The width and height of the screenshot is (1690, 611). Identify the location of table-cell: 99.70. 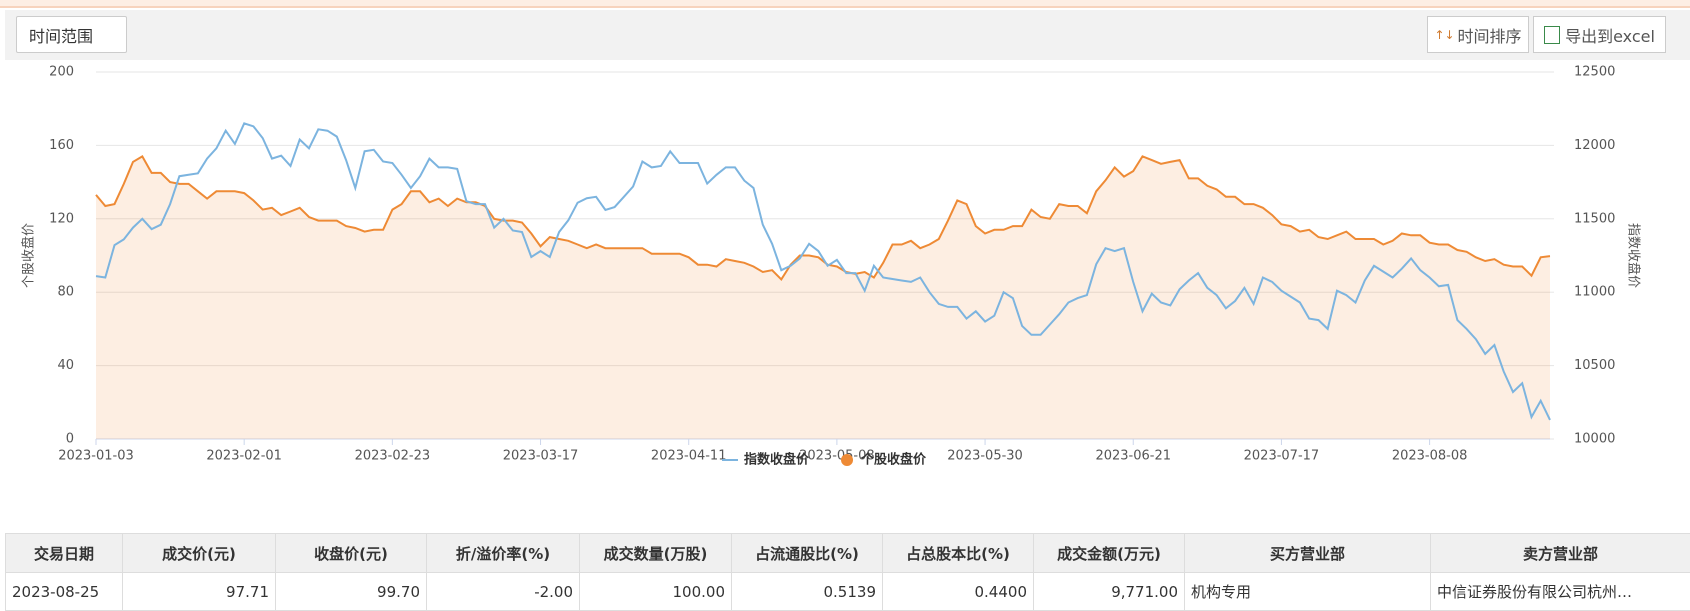
(351, 592).